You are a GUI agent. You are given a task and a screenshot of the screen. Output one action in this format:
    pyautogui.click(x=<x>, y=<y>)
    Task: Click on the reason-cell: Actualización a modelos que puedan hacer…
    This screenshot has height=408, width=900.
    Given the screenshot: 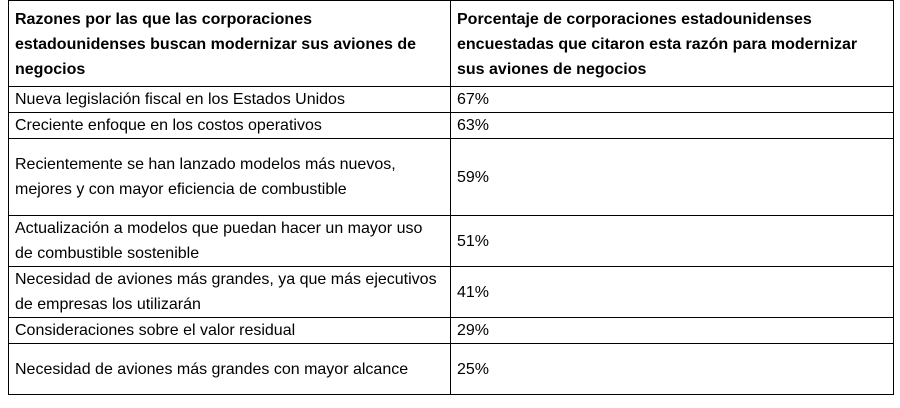 What is the action you would take?
    pyautogui.click(x=229, y=241)
    